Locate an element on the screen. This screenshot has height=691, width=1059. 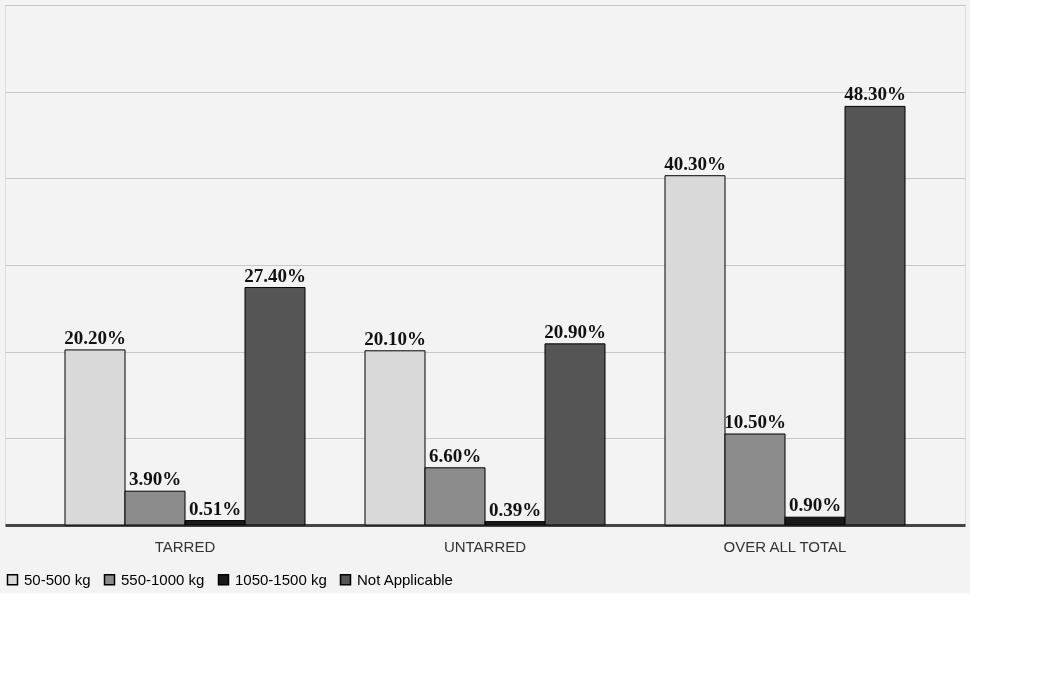
data-label: 48.30% is located at coordinates (875, 94).